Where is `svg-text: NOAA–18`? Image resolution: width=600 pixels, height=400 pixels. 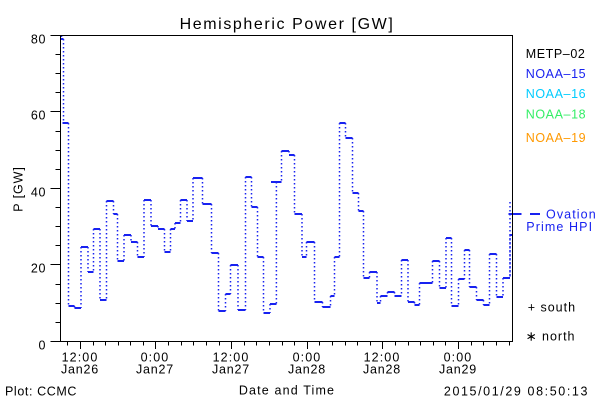
svg-text: NOAA–18 is located at coordinates (556, 114).